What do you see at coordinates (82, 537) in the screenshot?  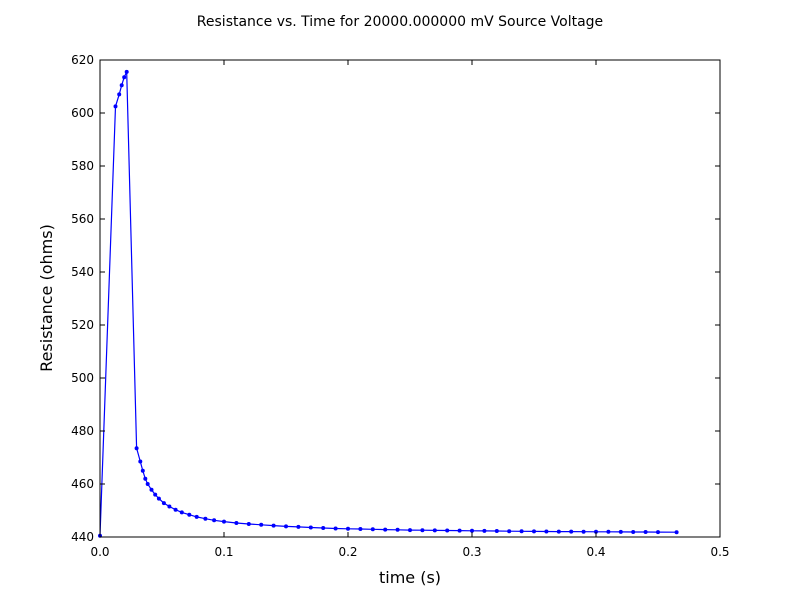 I see `y-tick-label: 440` at bounding box center [82, 537].